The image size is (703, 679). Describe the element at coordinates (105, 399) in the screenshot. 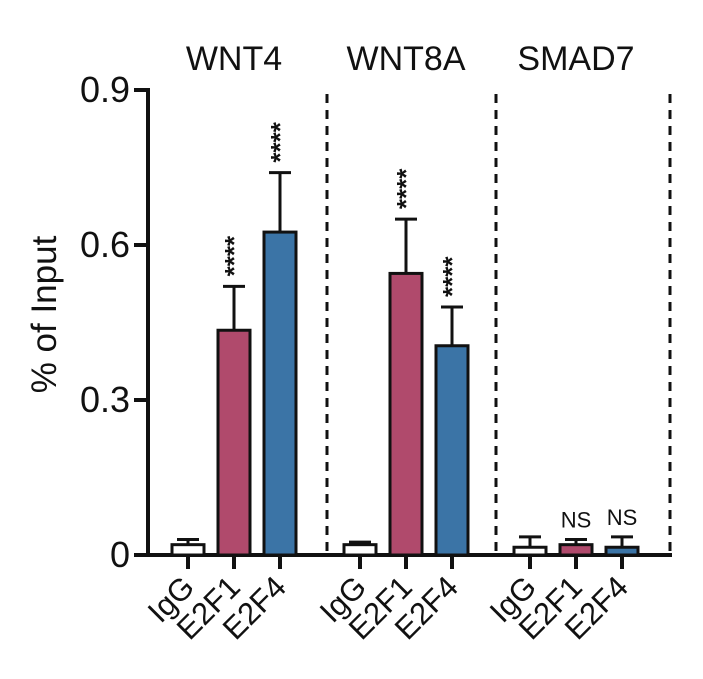

I see `y-tick-label: 0.3` at that location.